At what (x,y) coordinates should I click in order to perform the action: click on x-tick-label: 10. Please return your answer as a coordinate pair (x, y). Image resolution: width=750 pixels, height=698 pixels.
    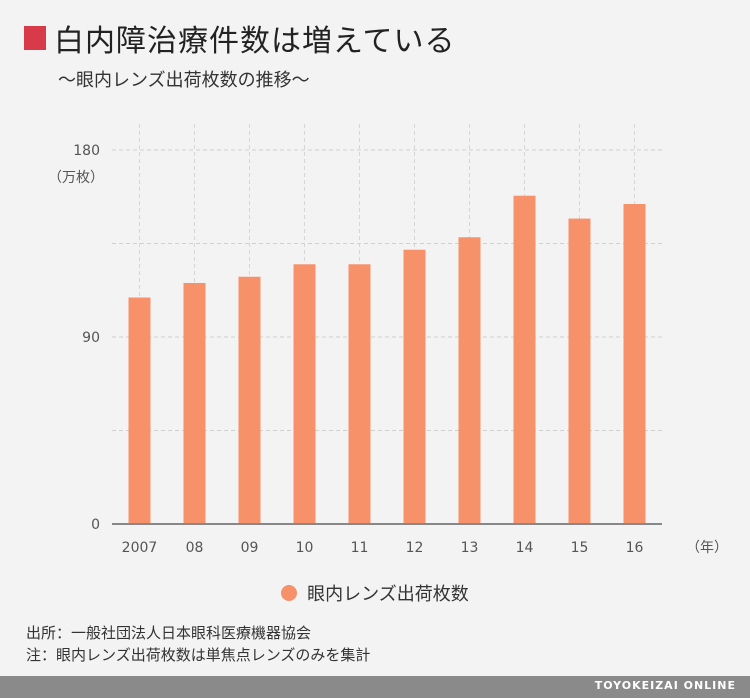
    Looking at the image, I should click on (305, 548).